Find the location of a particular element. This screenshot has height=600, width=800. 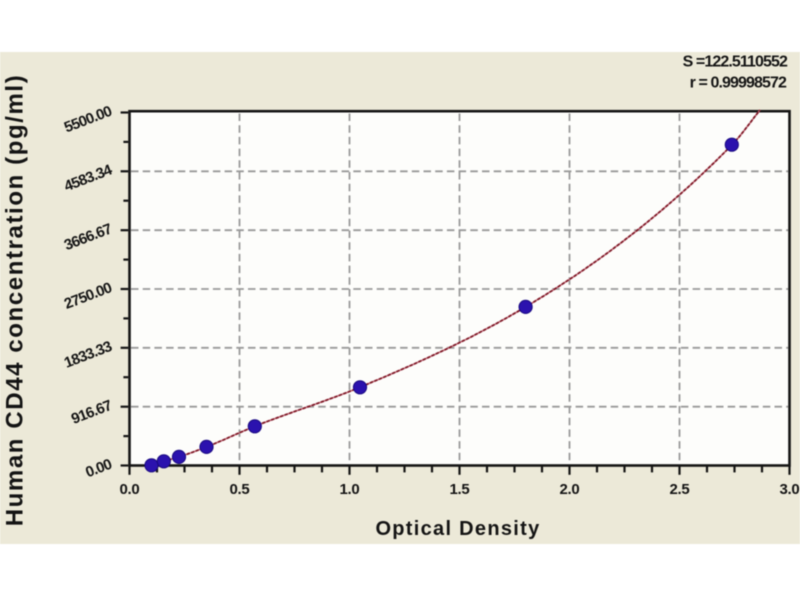

svg-text: 0.5 is located at coordinates (240, 489).